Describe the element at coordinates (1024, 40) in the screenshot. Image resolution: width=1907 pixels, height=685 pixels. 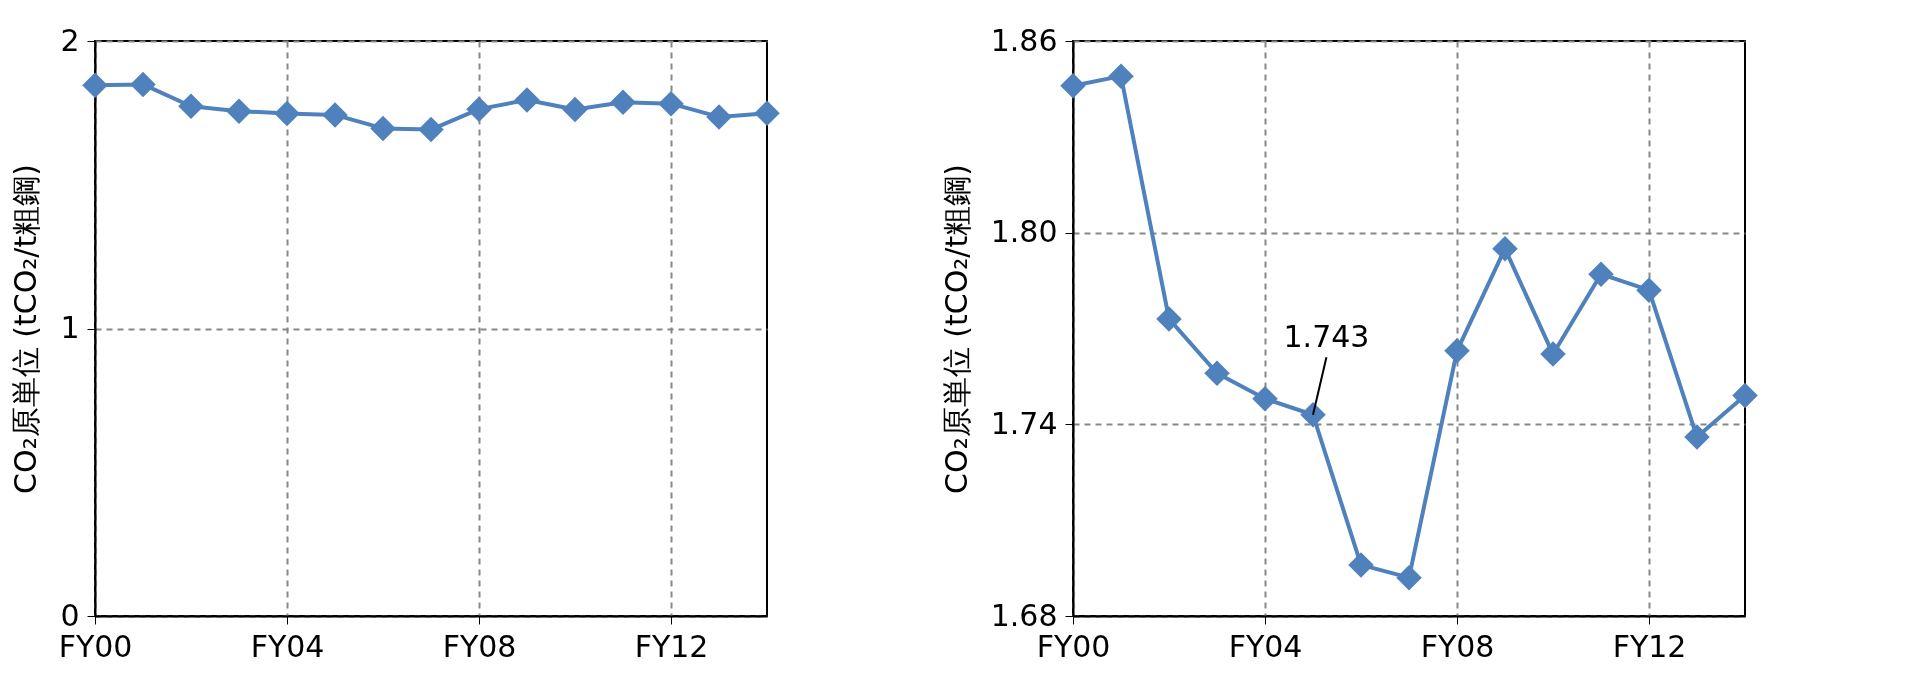
I see `y-tick-label: 1.86` at that location.